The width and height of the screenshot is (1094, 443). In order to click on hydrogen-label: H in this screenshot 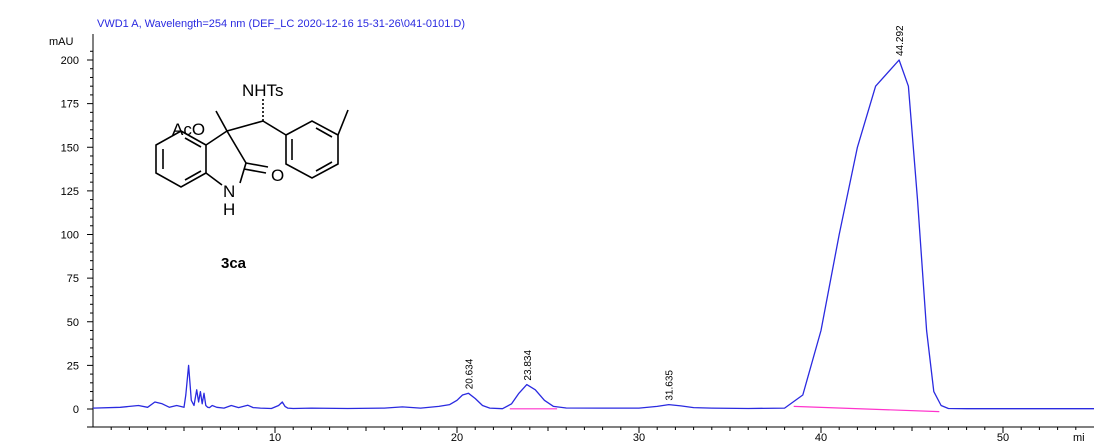, I will do `click(229, 209)`.